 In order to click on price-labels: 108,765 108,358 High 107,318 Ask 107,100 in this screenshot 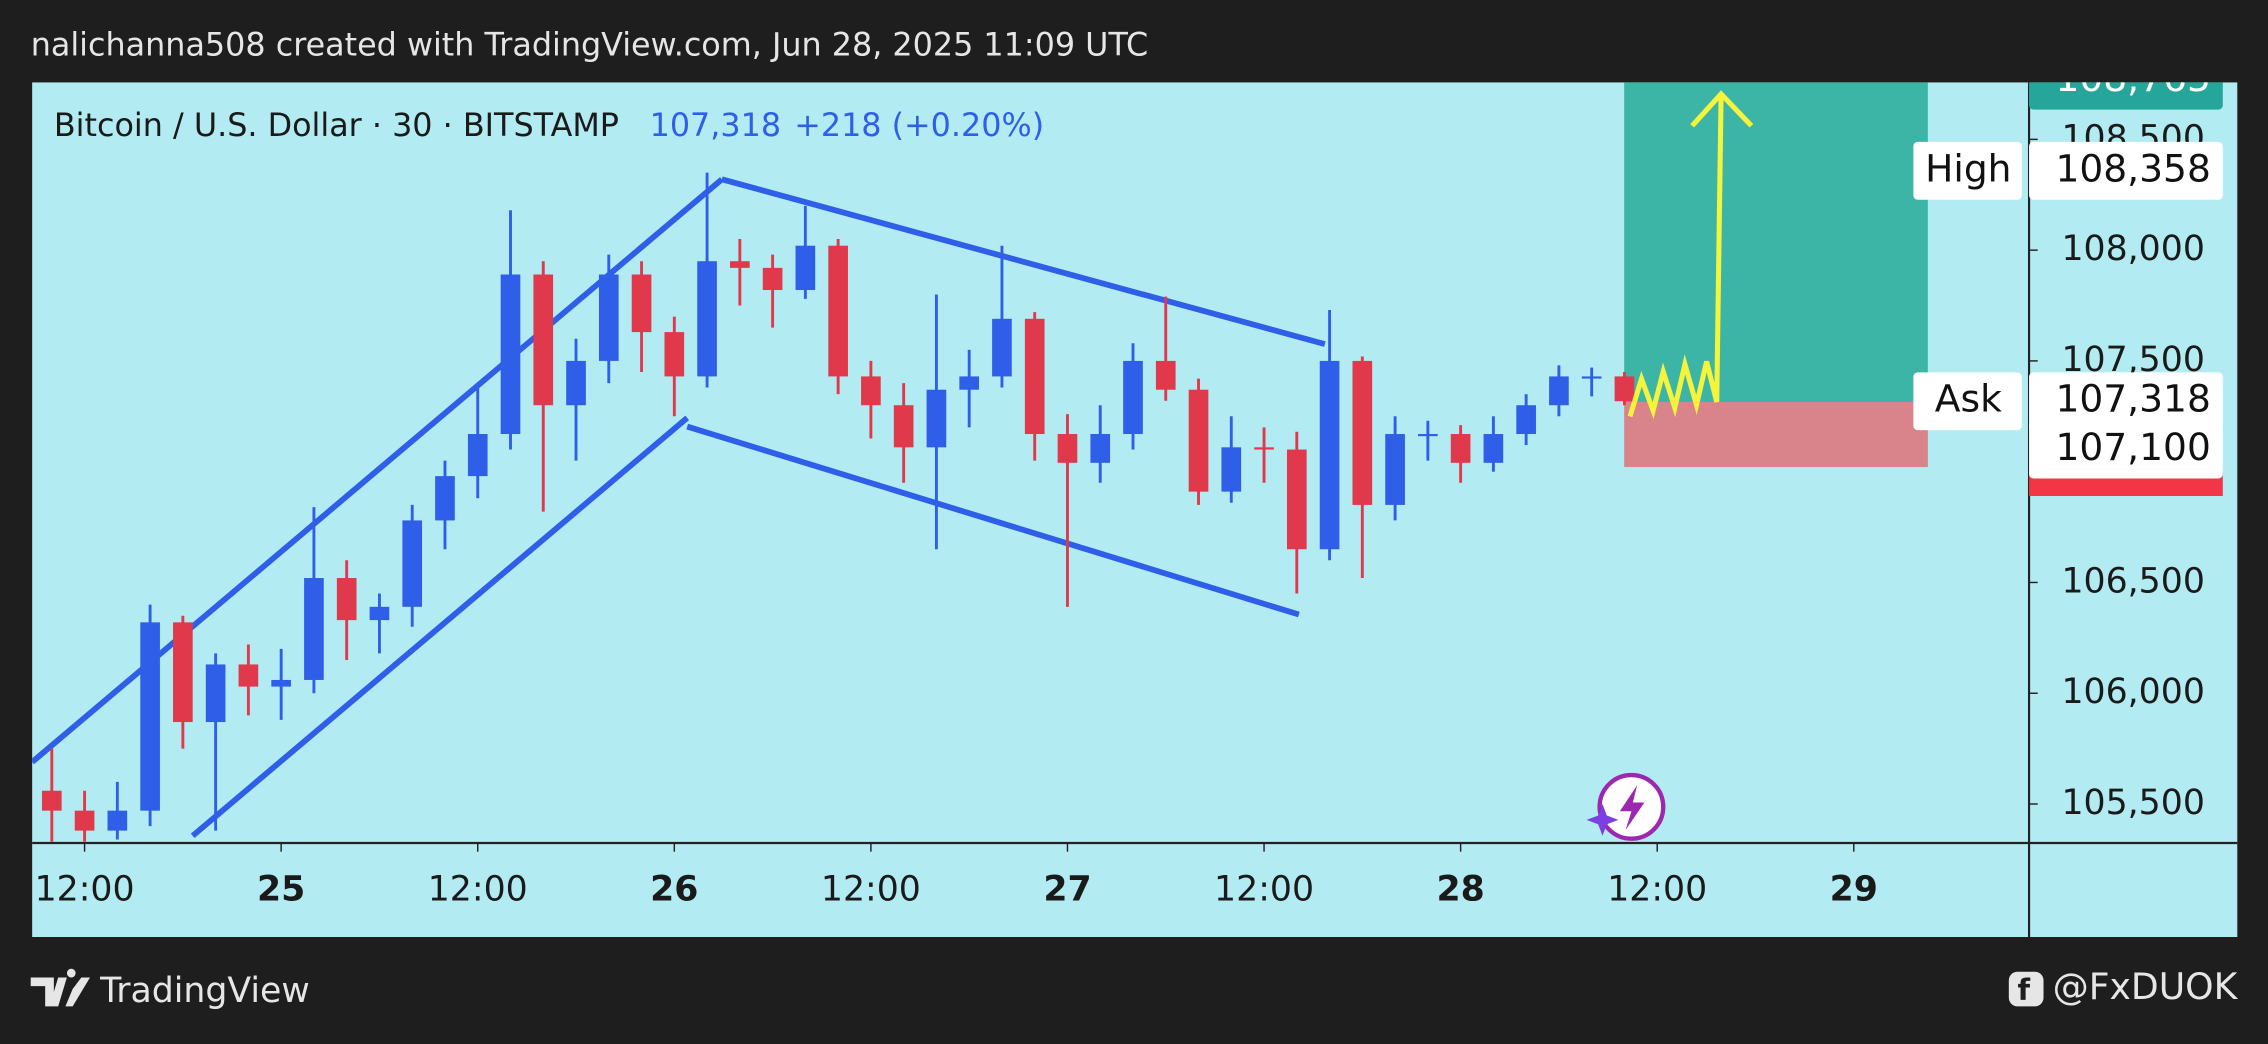, I will do `click(2068, 276)`.